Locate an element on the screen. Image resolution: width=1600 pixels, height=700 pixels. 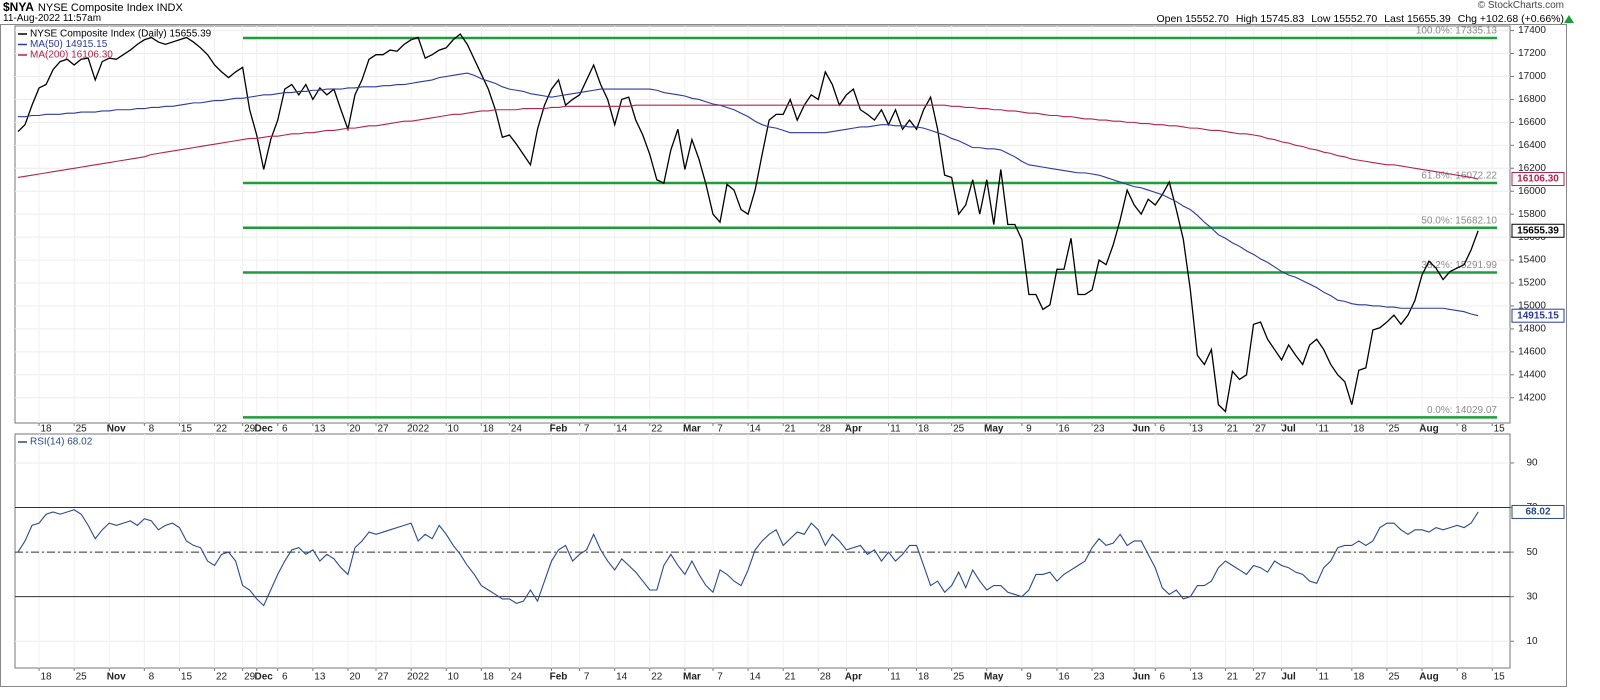
change-arrow is located at coordinates (1569, 19).